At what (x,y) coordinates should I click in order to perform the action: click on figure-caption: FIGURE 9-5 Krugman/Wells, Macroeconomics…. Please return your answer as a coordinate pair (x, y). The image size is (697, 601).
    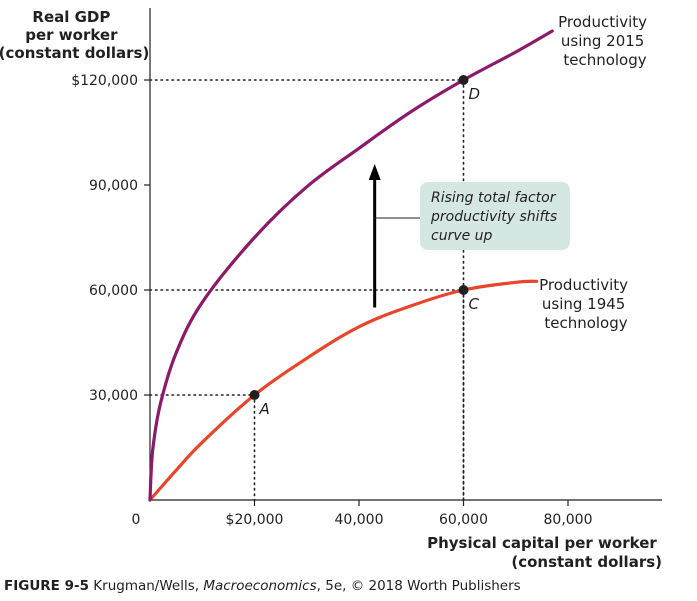
    Looking at the image, I should click on (262, 586).